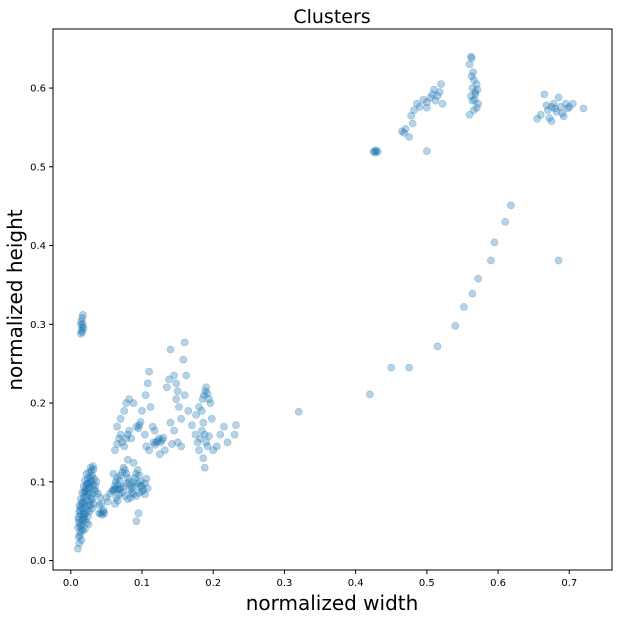  I want to click on x-tick-label: 0.5, so click(427, 583).